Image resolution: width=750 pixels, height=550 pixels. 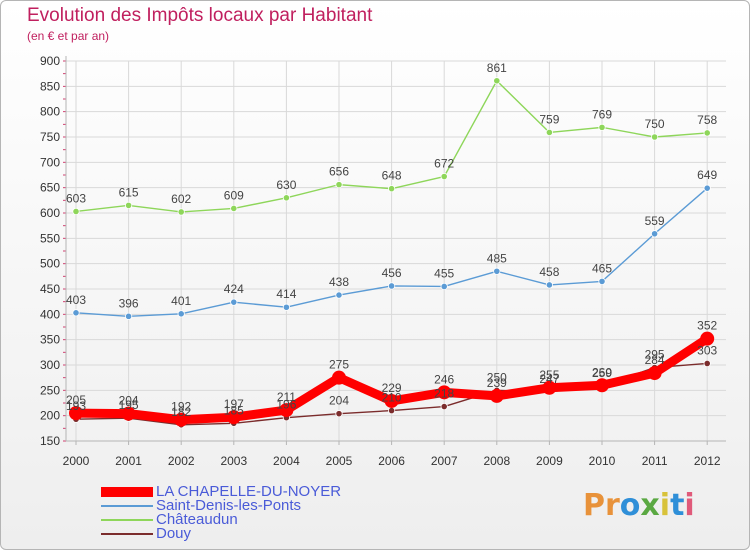 What do you see at coordinates (655, 355) in the screenshot?
I see `data-label-douy: 295` at bounding box center [655, 355].